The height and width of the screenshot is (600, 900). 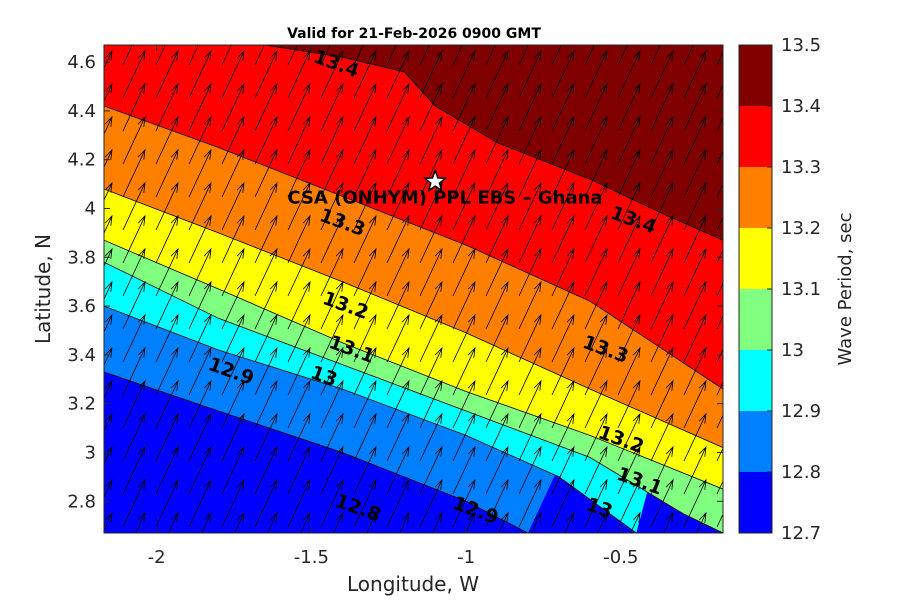 I want to click on colorbar-tick-label: 13, so click(x=792, y=350).